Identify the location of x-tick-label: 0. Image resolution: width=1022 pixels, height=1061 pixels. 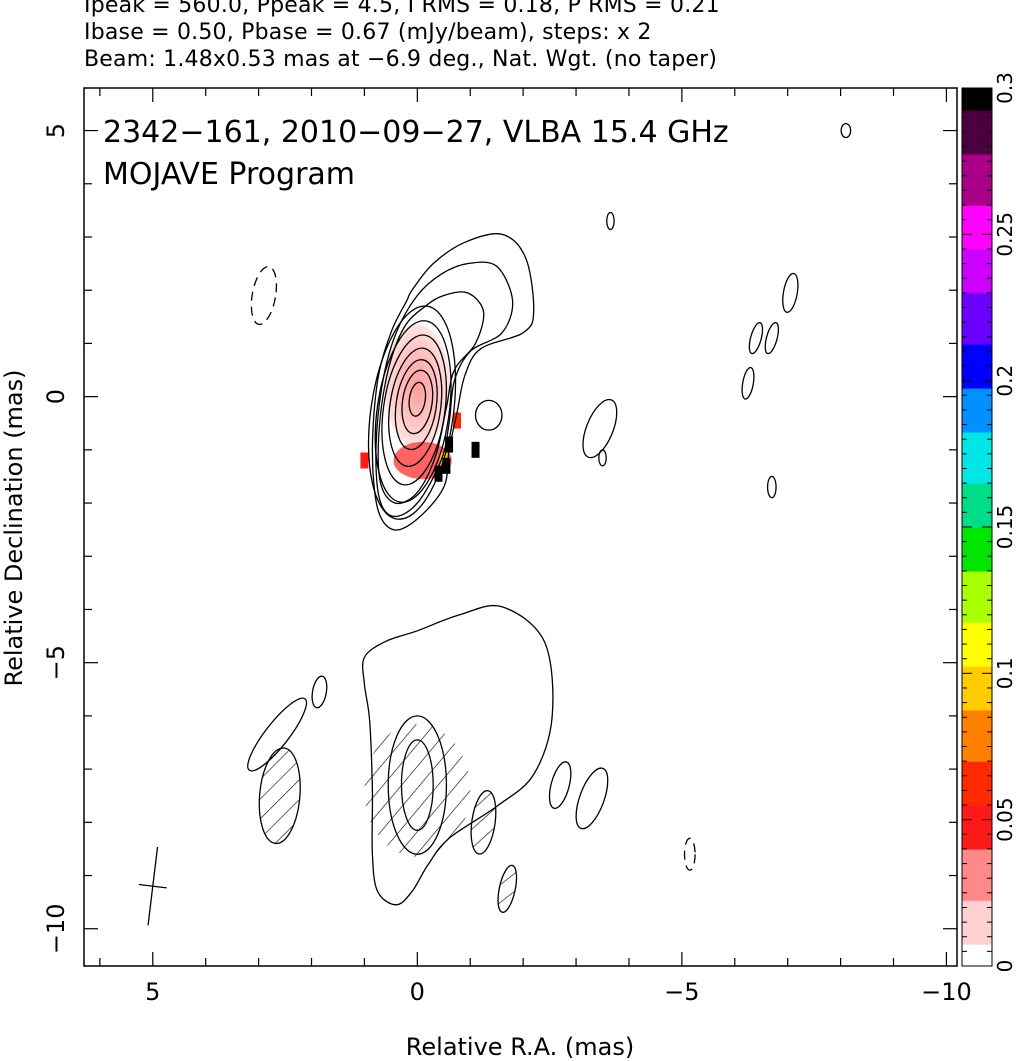
(417, 992).